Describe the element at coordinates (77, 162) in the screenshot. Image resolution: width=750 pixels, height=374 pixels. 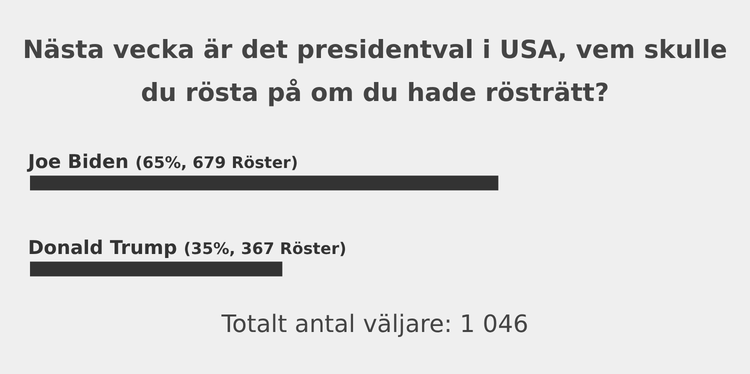
I see `y-tick-label: Joe Biden` at that location.